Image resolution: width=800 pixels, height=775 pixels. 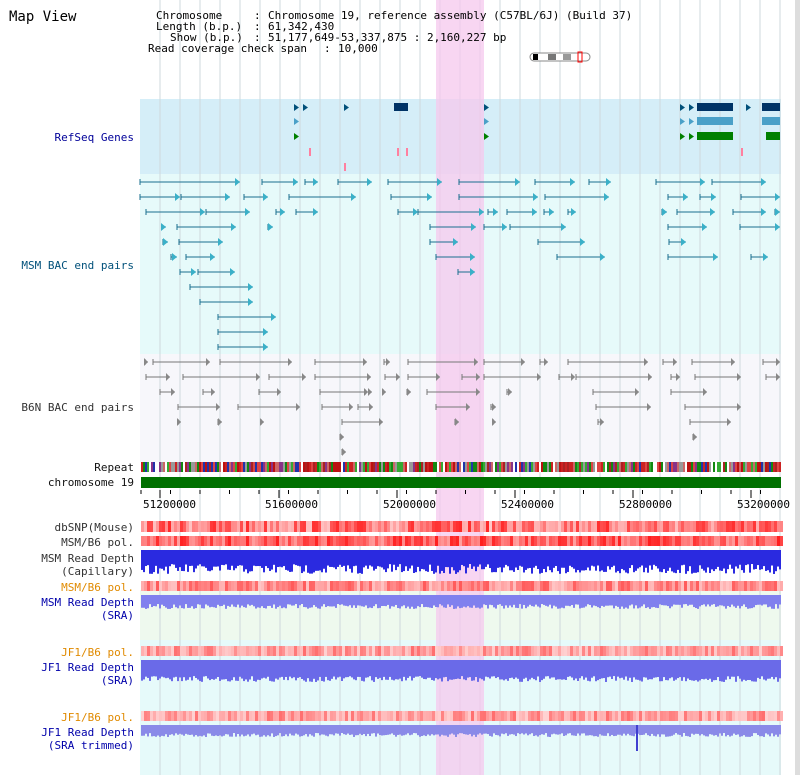 I want to click on track-label-msm-bac: MSM BAC end pairs, so click(x=77, y=265).